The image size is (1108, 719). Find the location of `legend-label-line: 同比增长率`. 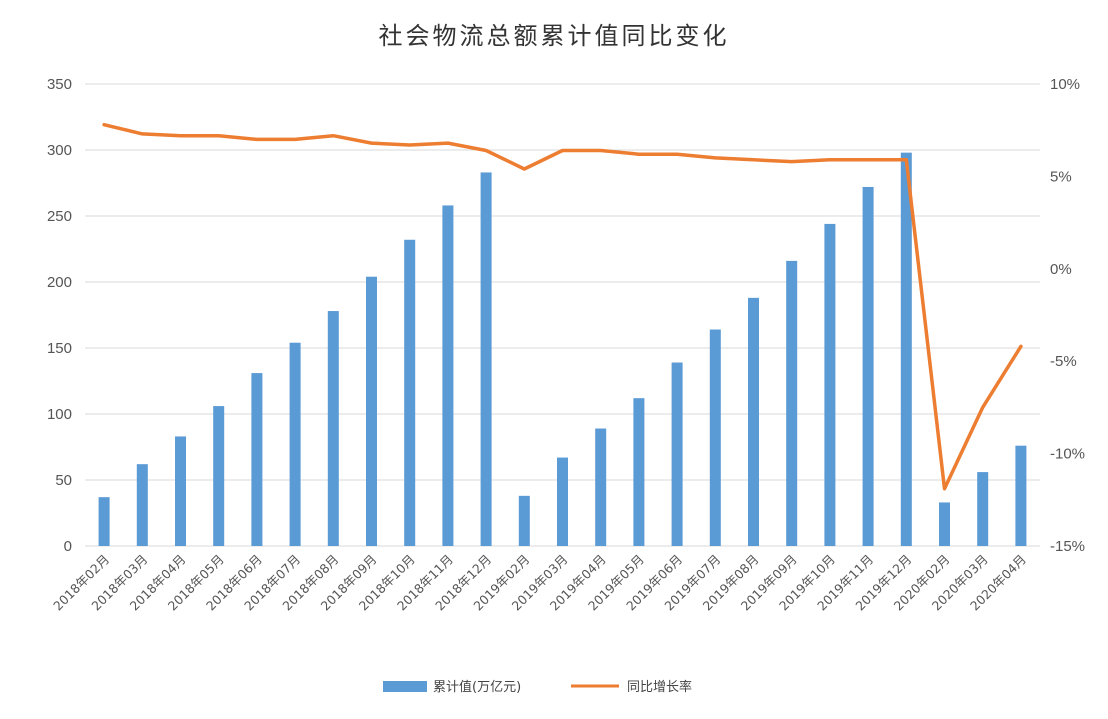

legend-label-line: 同比增长率 is located at coordinates (659, 687).